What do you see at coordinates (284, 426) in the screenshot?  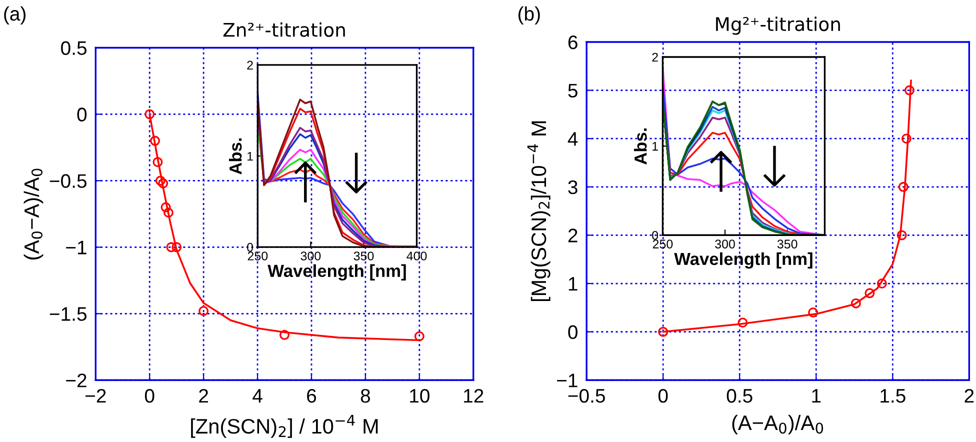 I see `x-axis-title: [Zn(SCN)$_{2}$] / 10$^{−4}$ M` at bounding box center [284, 426].